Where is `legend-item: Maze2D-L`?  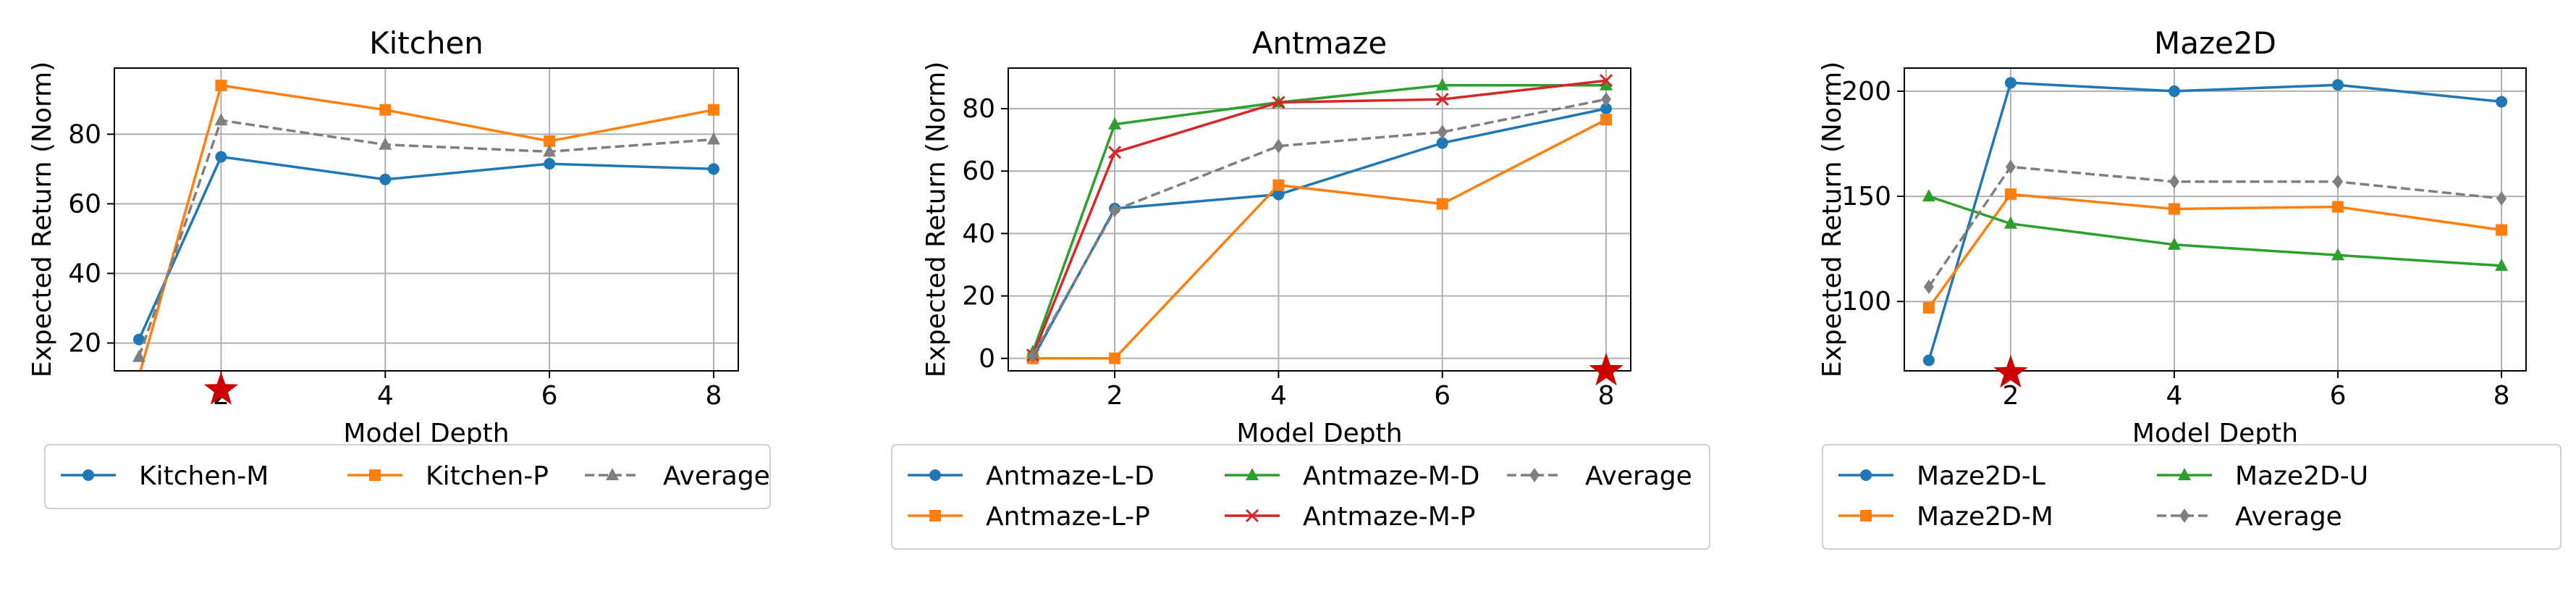
legend-item: Maze2D-L is located at coordinates (1941, 476).